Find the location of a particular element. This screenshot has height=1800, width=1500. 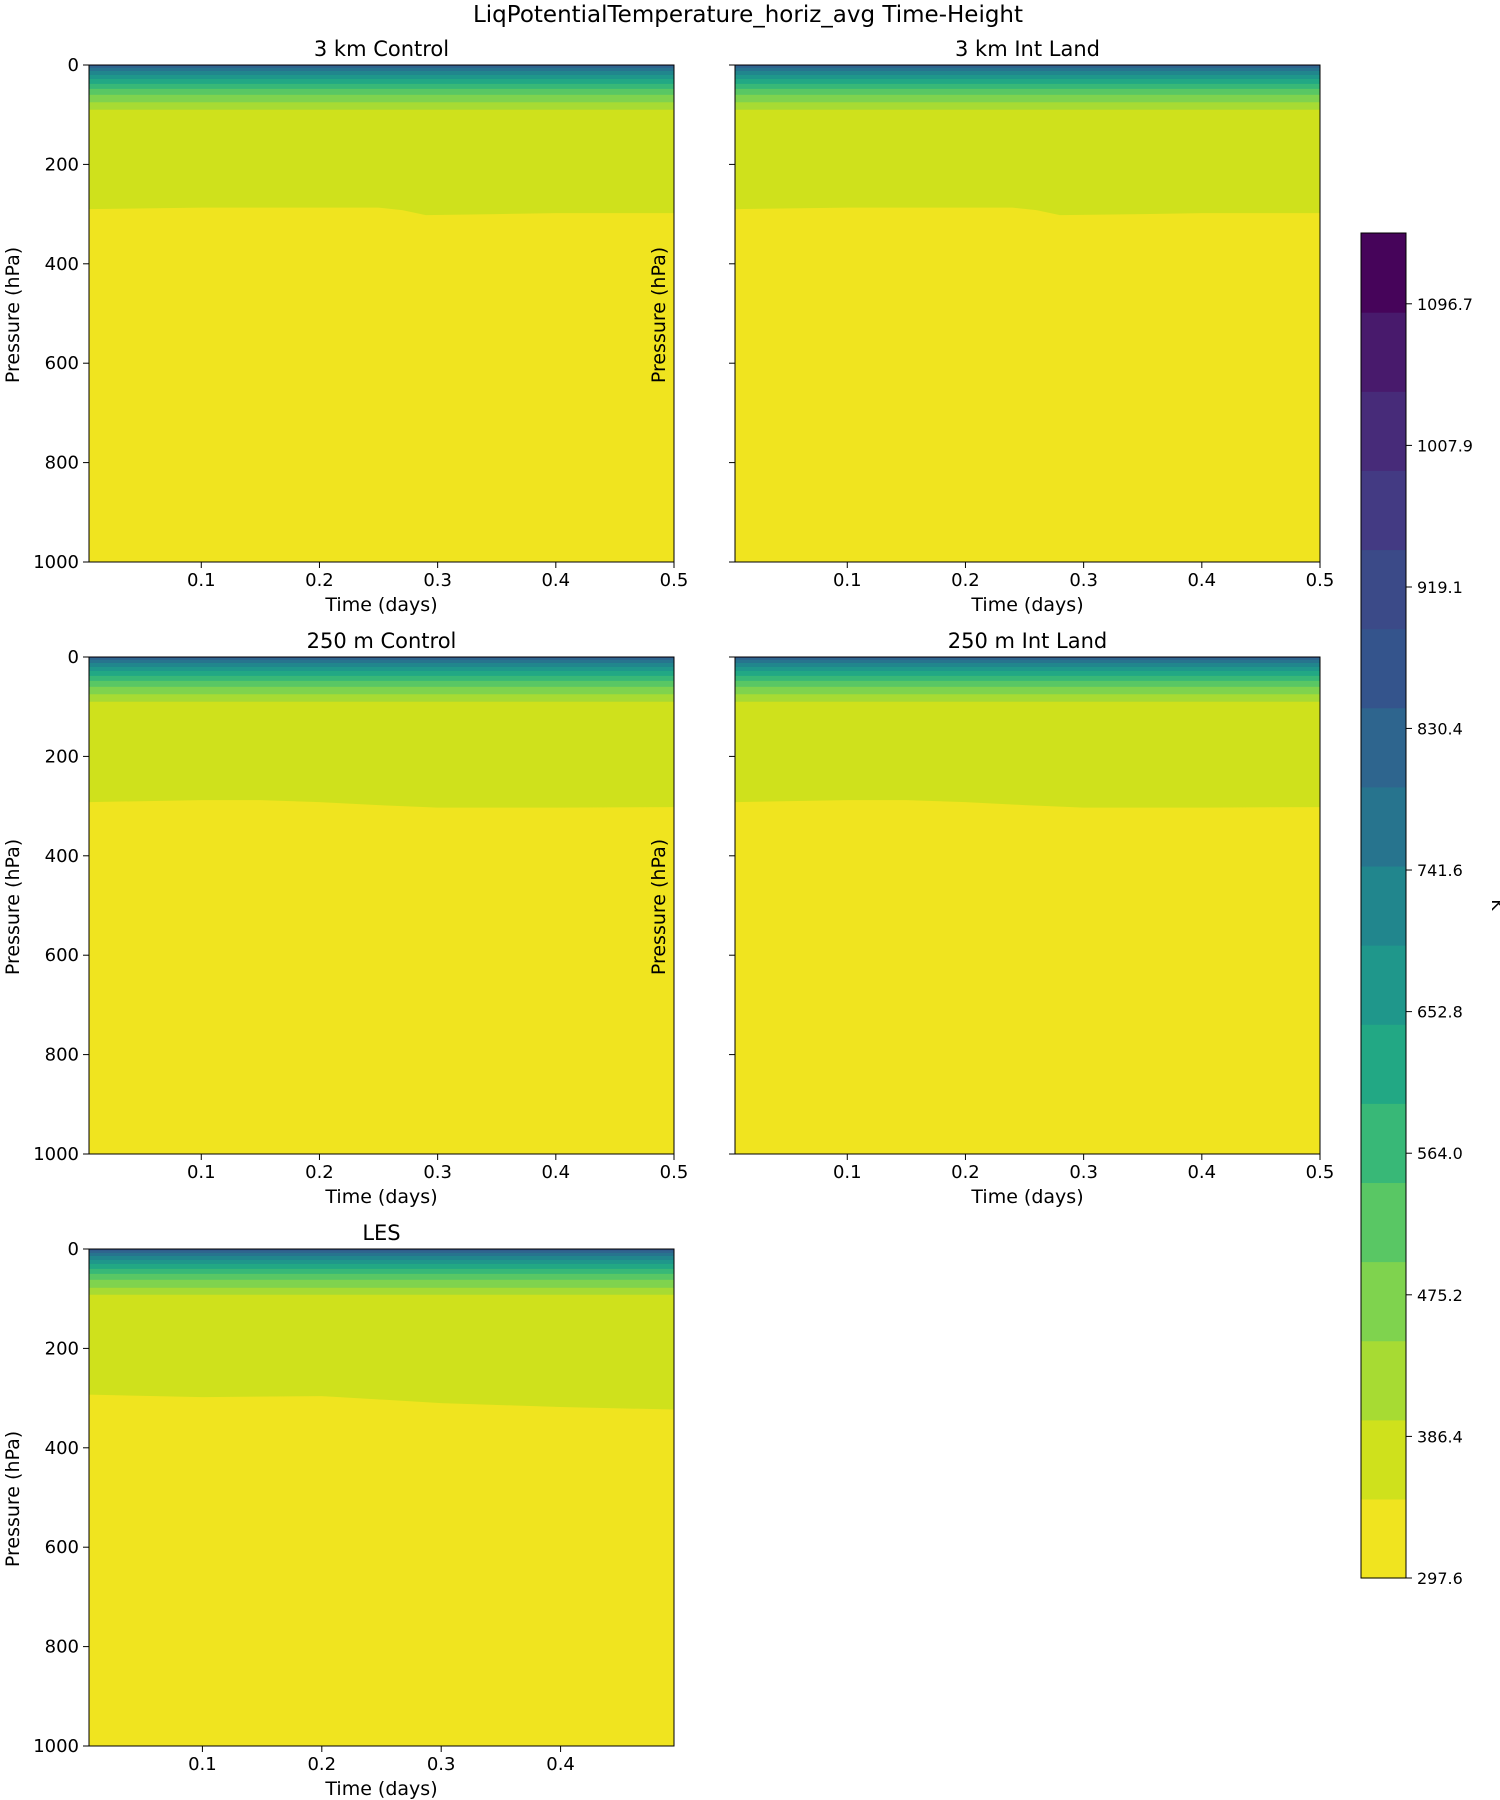

colorbar-tick-label: 475.2 is located at coordinates (1440, 1295).